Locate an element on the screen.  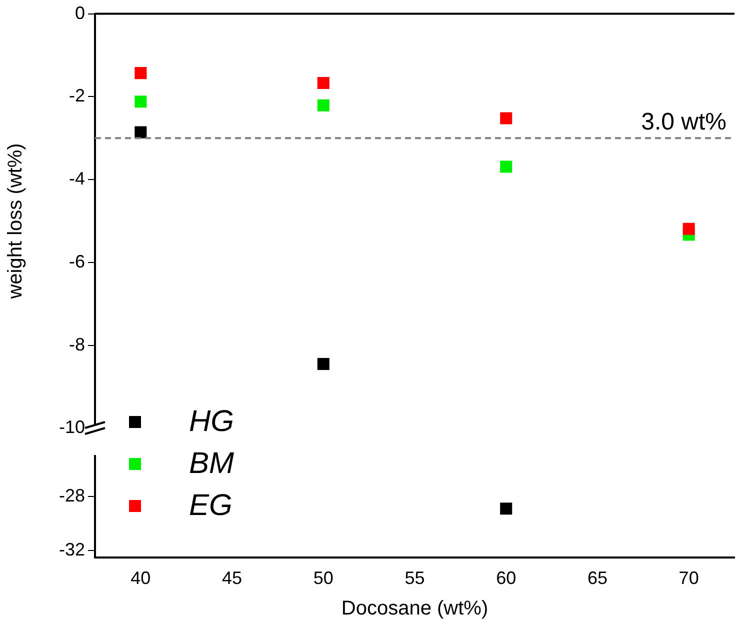
y-tick-label: -2 is located at coordinates (76, 96).